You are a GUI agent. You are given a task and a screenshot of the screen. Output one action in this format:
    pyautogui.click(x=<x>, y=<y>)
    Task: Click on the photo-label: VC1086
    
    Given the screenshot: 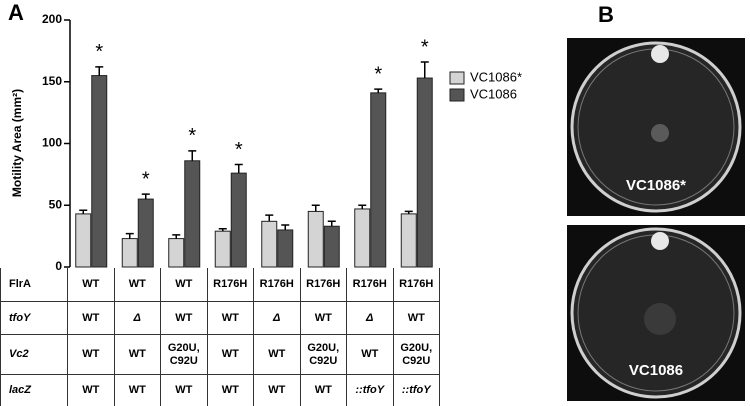 What is the action you would take?
    pyautogui.click(x=656, y=370)
    